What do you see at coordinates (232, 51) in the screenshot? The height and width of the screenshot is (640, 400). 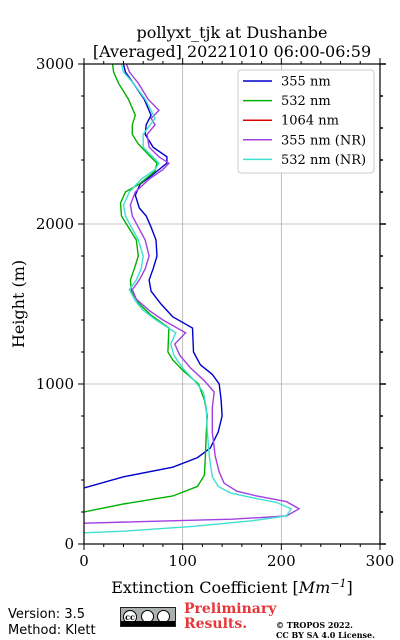 I see `chart-title-line2: [Averaged] 20221010 06:00-06:59` at bounding box center [232, 51].